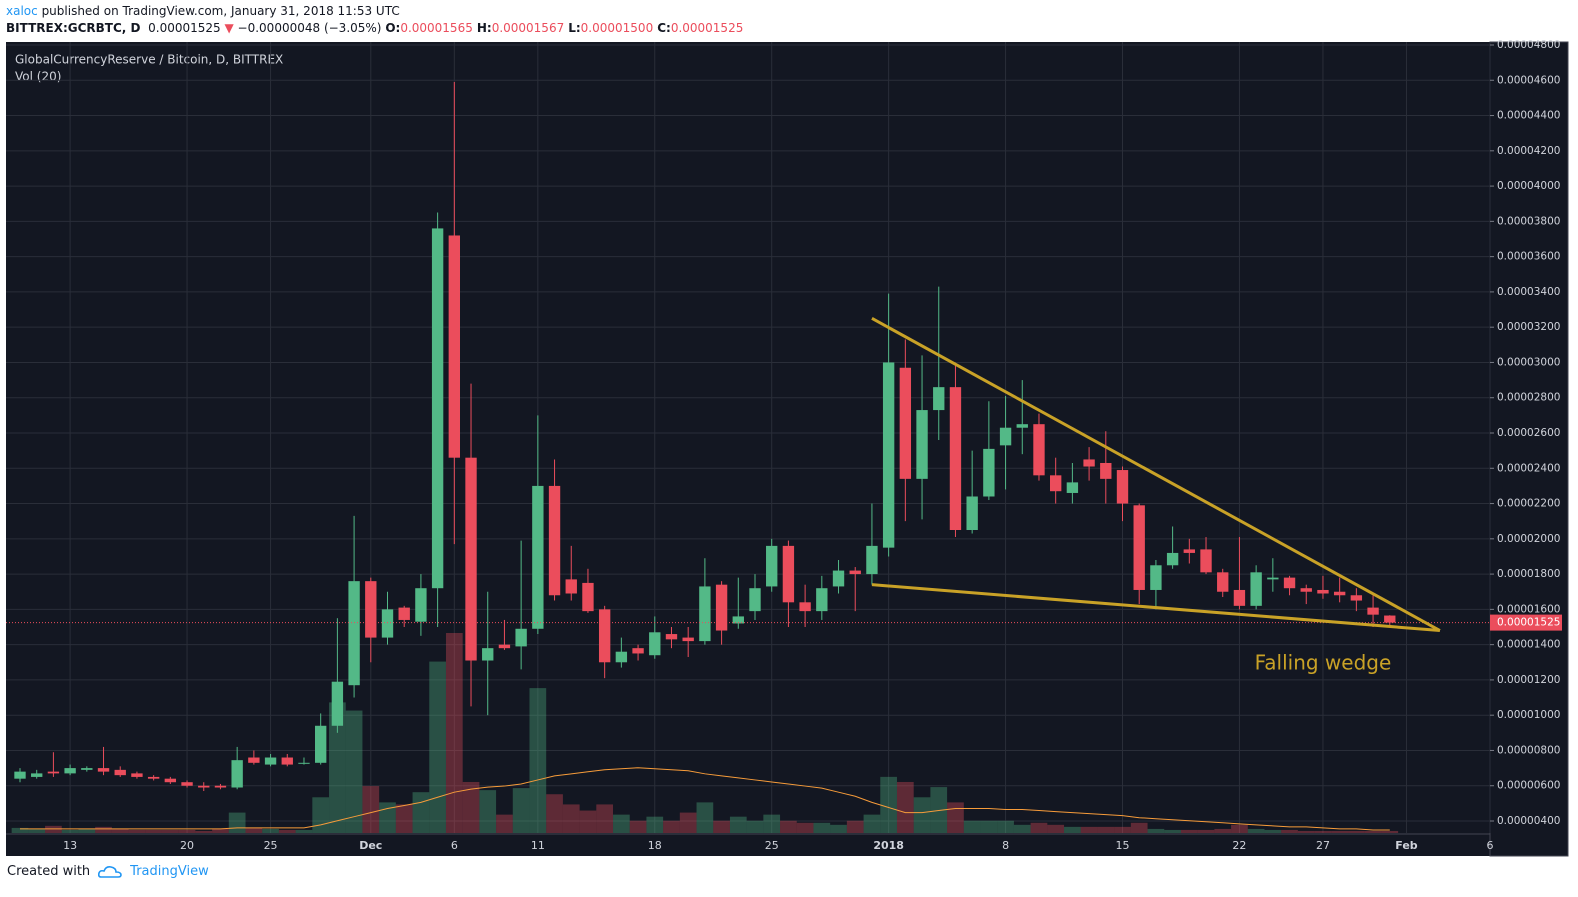 Image resolution: width=1578 pixels, height=897 pixels. I want to click on ohlc-label: L:, so click(574, 28).